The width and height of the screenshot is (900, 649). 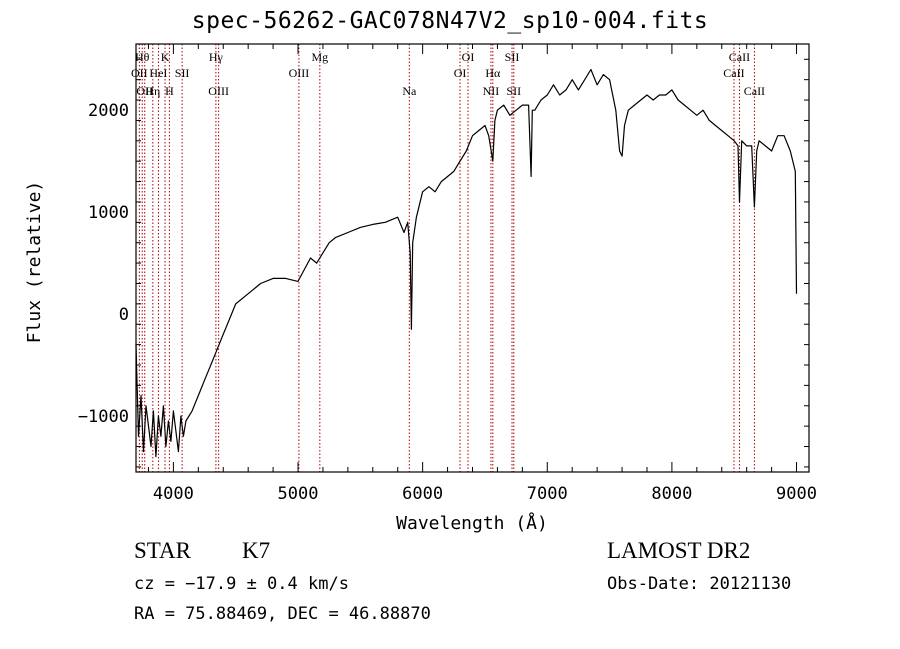 What do you see at coordinates (124, 315) in the screenshot?
I see `y-tick-label: 0` at bounding box center [124, 315].